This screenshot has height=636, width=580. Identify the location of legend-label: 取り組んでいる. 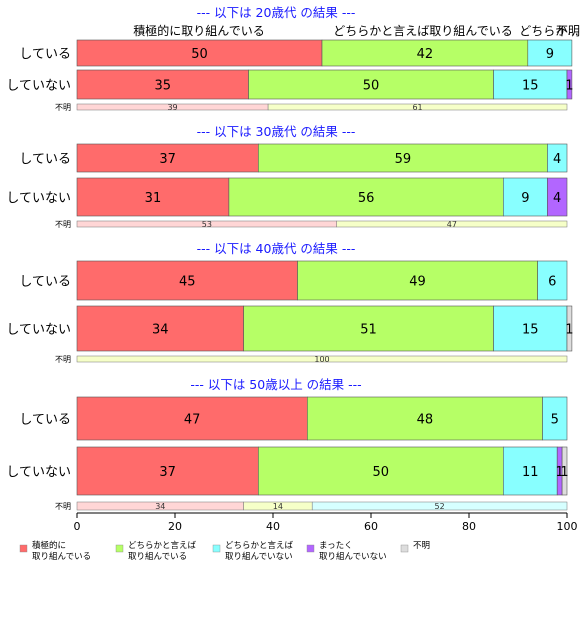
(61, 556).